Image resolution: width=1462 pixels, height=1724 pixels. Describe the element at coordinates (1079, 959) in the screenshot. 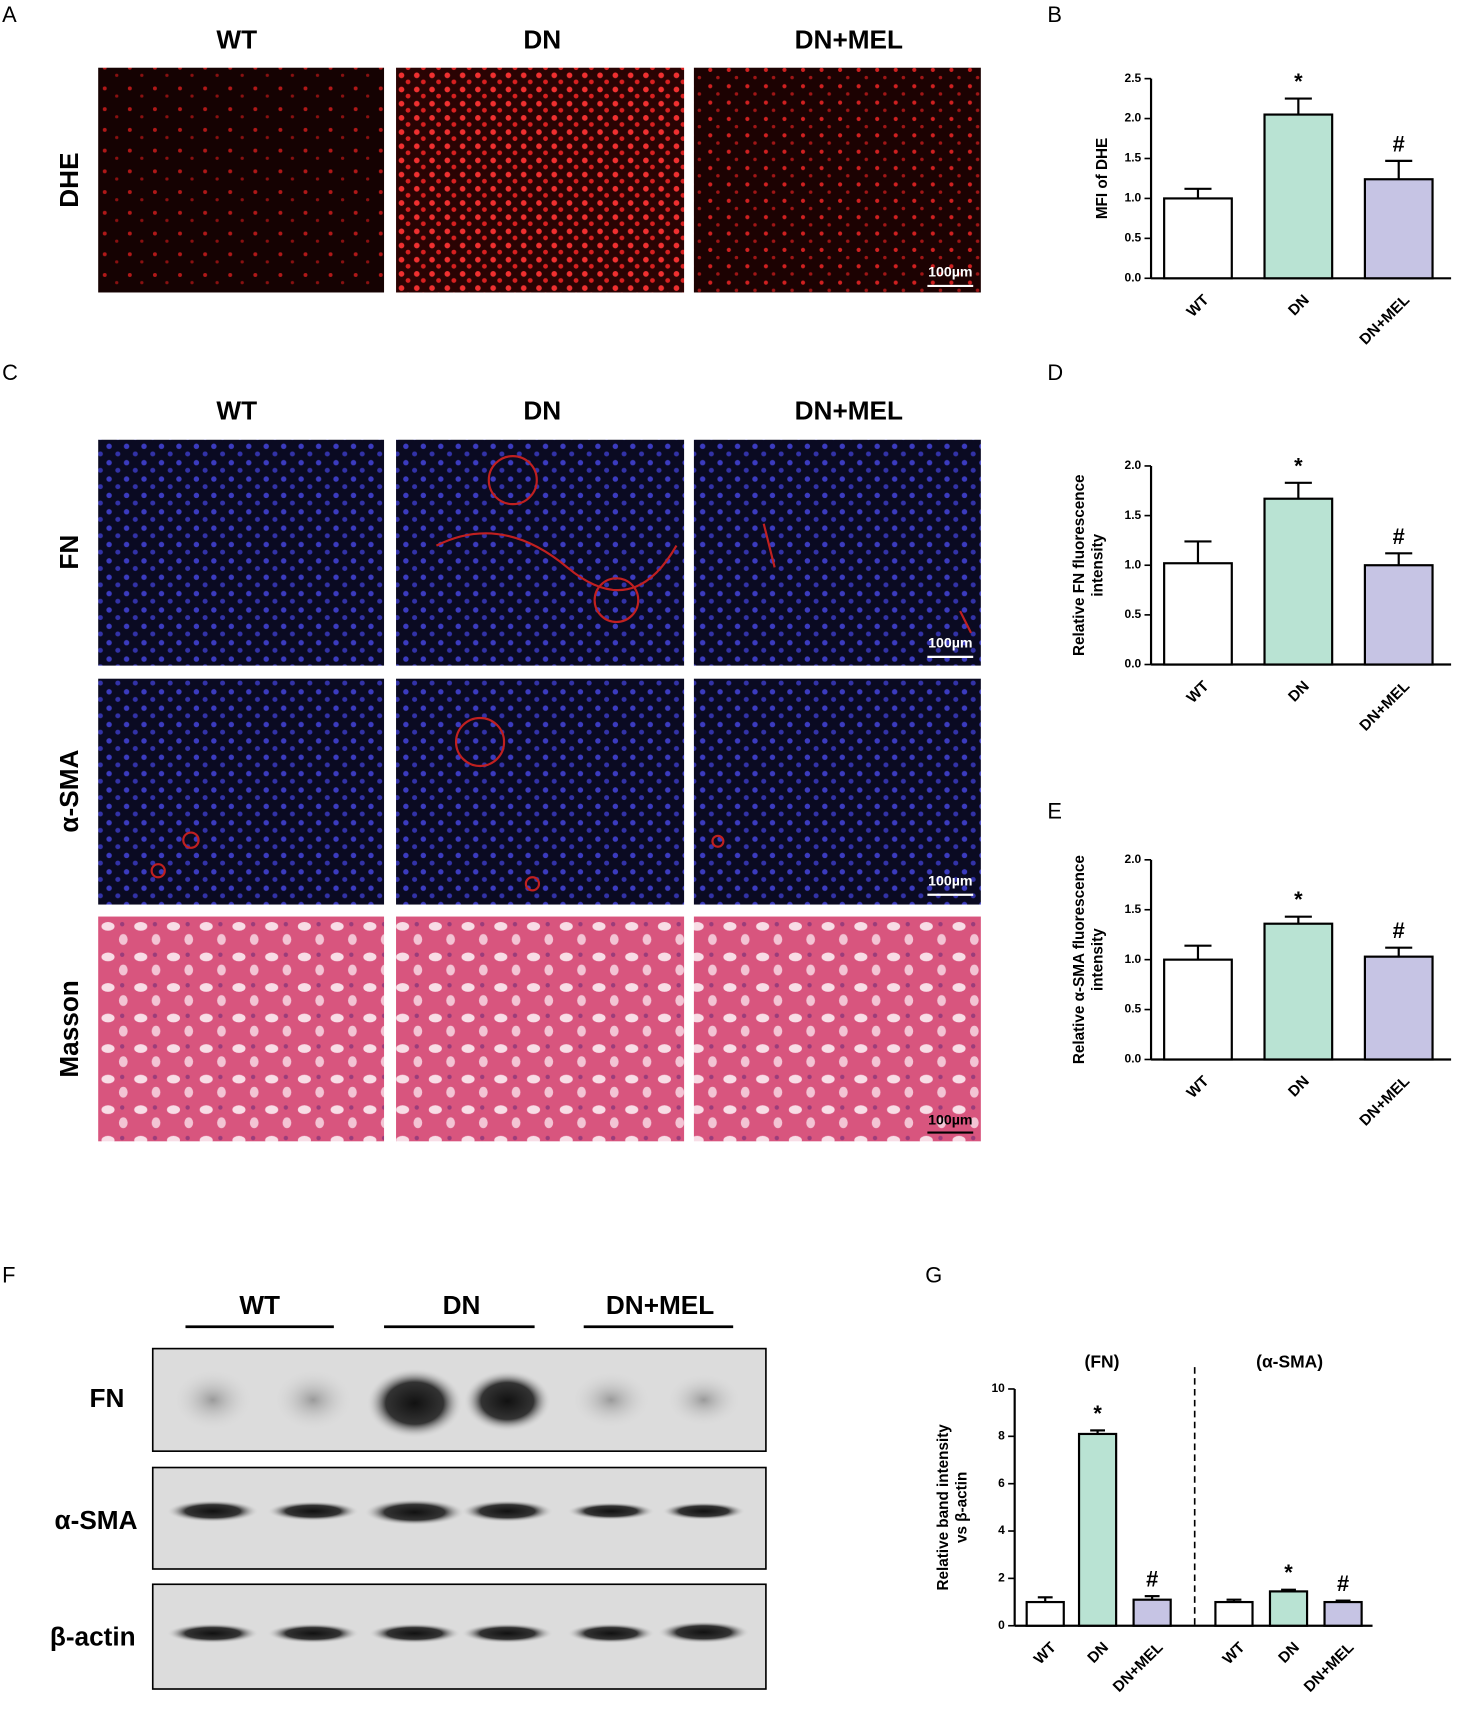

I see `y-axis-label: Relative α-SMA fluorescence` at that location.